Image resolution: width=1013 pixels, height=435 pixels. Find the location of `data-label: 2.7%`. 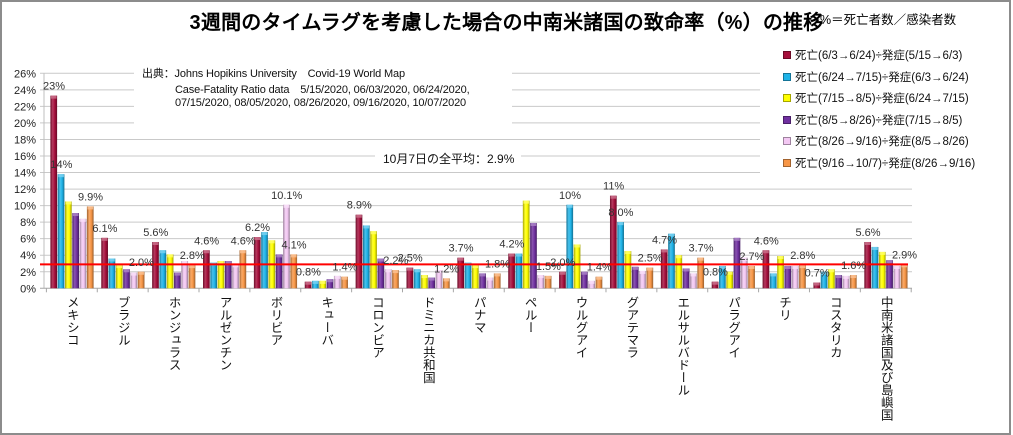

data-label: 2.7% is located at coordinates (751, 257).